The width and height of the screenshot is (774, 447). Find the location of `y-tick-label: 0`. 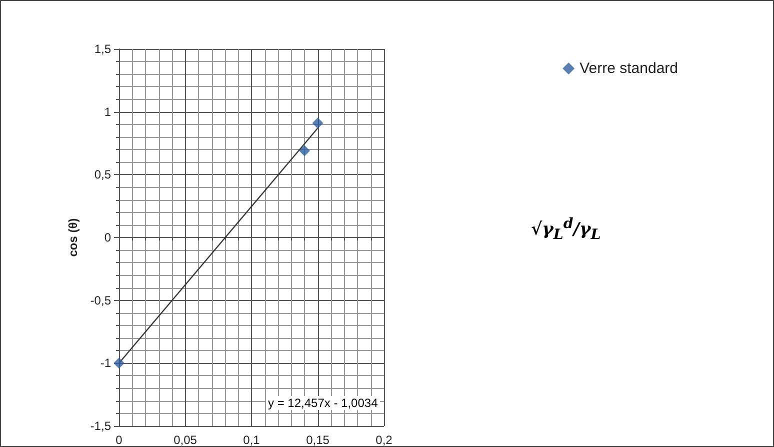

y-tick-label: 0 is located at coordinates (108, 237).